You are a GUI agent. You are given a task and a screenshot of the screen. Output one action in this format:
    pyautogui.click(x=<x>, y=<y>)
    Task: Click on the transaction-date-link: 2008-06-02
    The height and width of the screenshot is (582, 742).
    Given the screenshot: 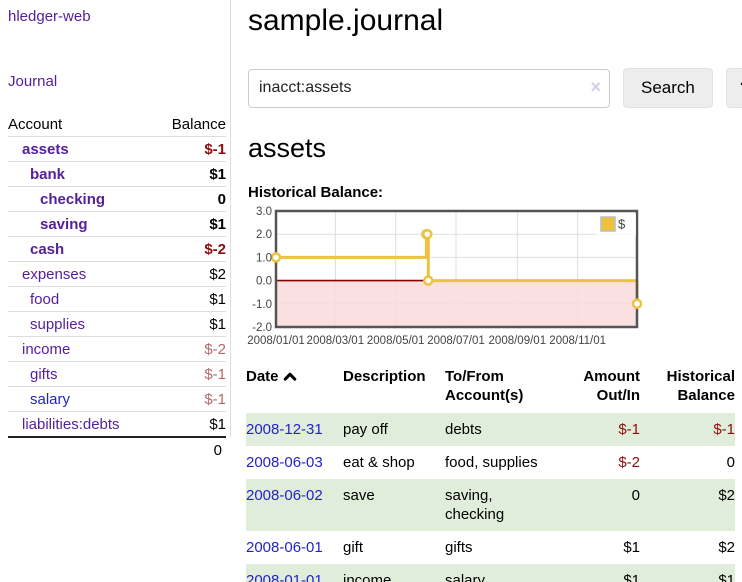 What is the action you would take?
    pyautogui.click(x=284, y=495)
    